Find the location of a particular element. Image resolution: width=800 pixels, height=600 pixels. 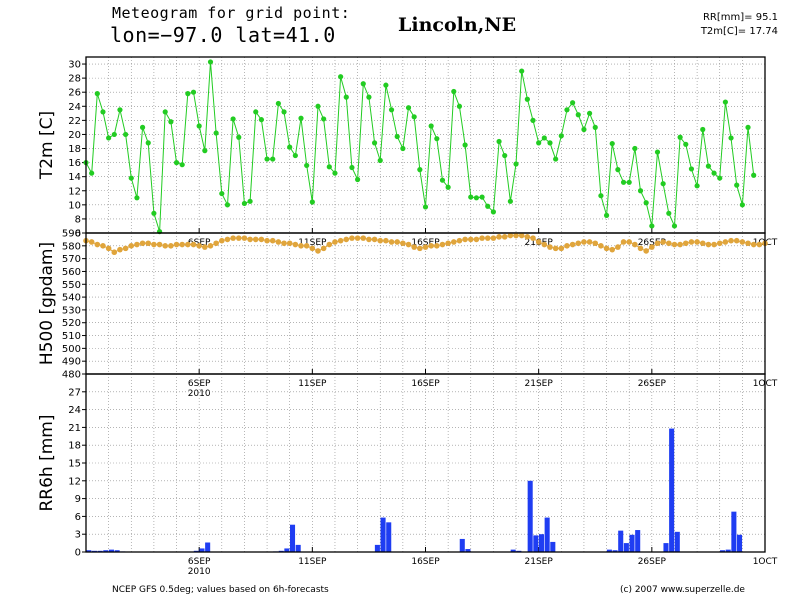

y-tick-label: 580 is located at coordinates (71, 246).